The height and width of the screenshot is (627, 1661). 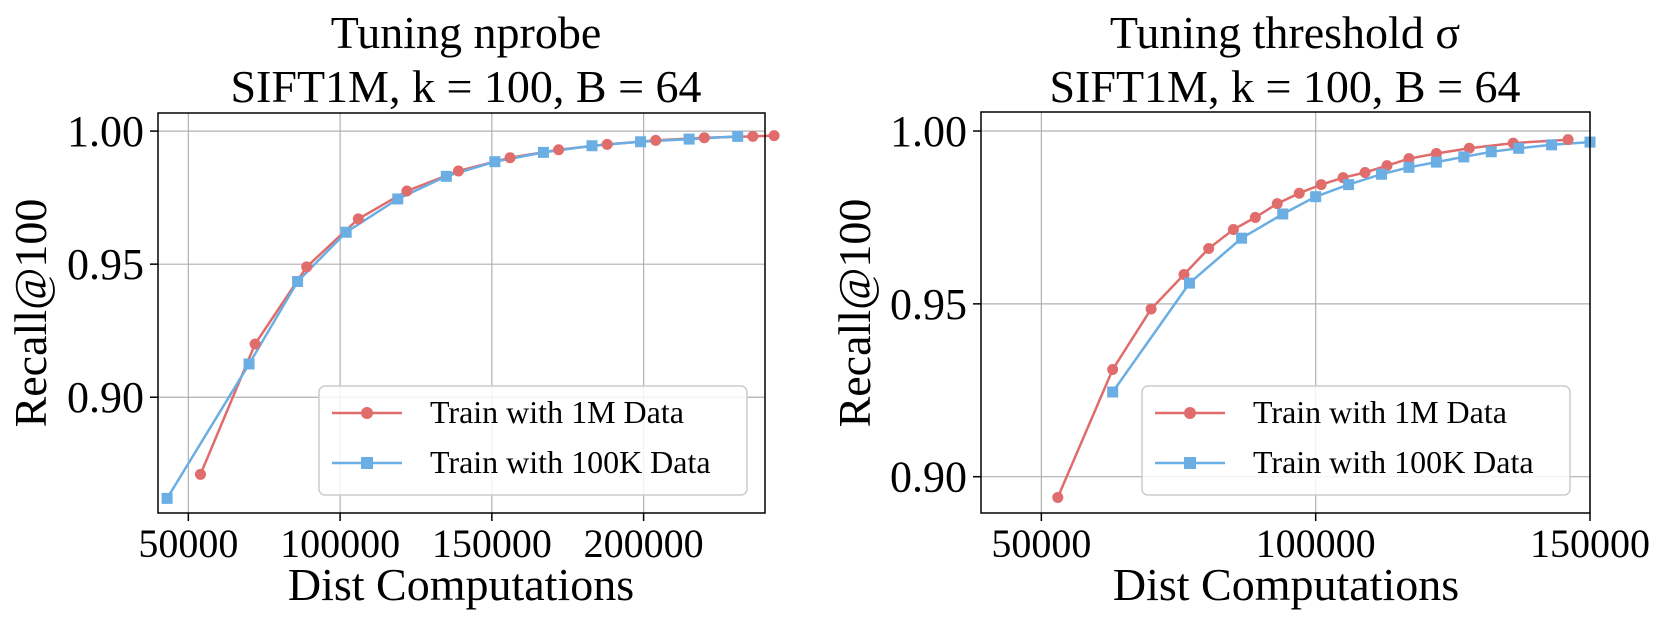 What do you see at coordinates (1285, 32) in the screenshot?
I see `chart-title: Tuning threshold σ` at bounding box center [1285, 32].